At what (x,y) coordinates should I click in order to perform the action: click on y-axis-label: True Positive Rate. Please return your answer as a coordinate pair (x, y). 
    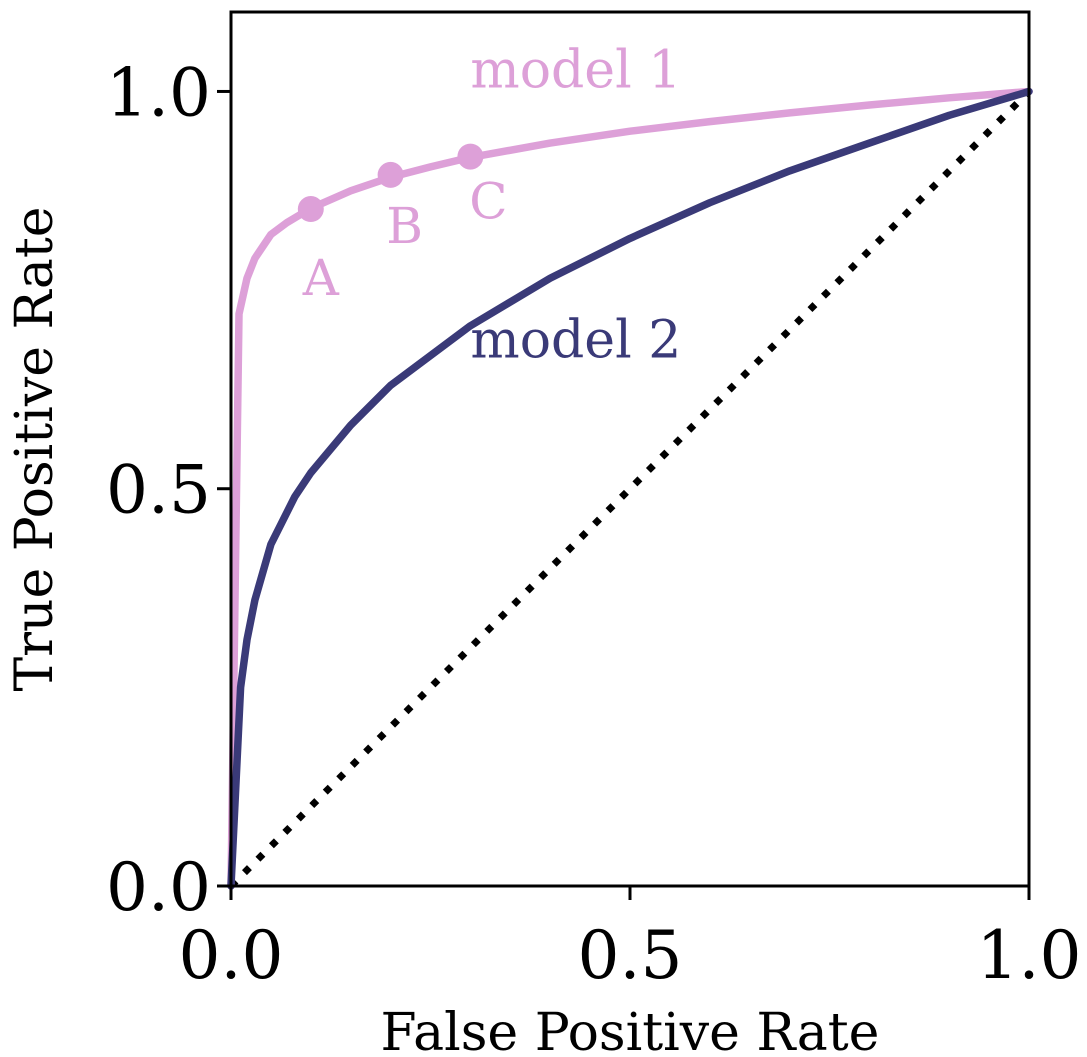
    Looking at the image, I should click on (35, 448).